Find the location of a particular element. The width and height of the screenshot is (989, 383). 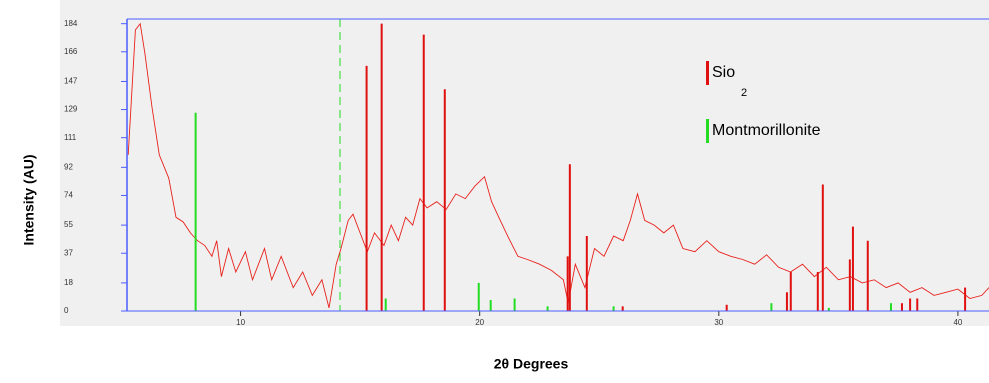

y-tick-label: 147 is located at coordinates (71, 81).